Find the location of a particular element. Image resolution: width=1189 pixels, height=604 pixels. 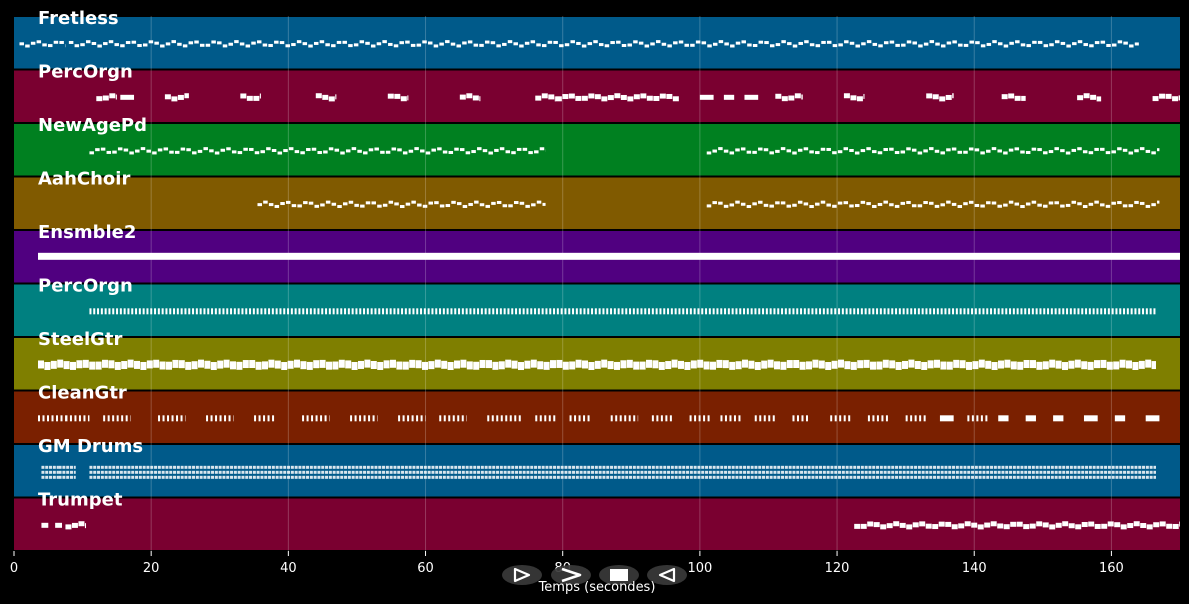

stop-button is located at coordinates (619, 575).